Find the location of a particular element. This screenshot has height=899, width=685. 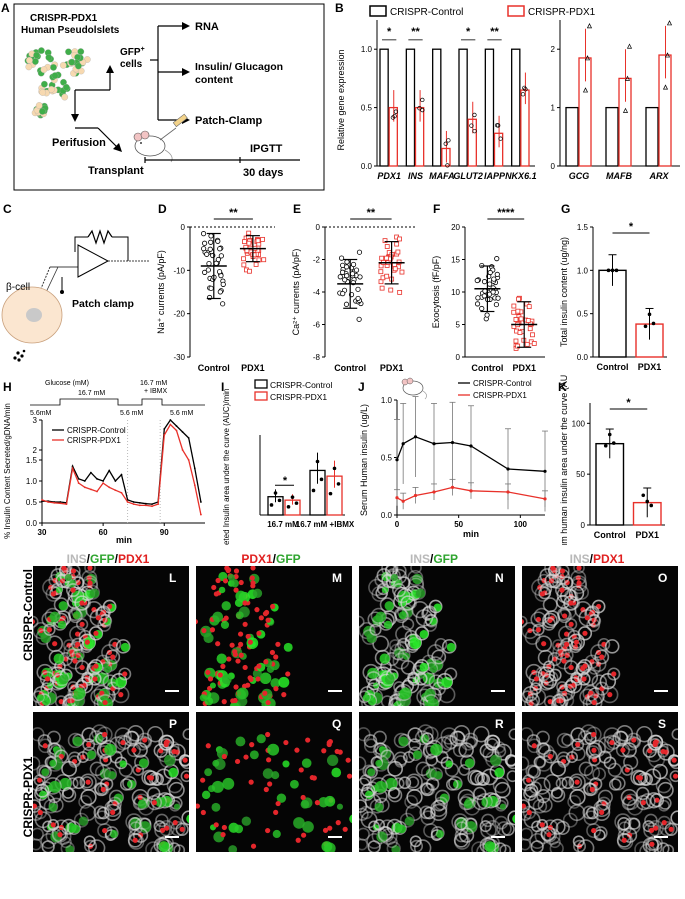

significance-mark: ** is located at coordinates (494, 32).